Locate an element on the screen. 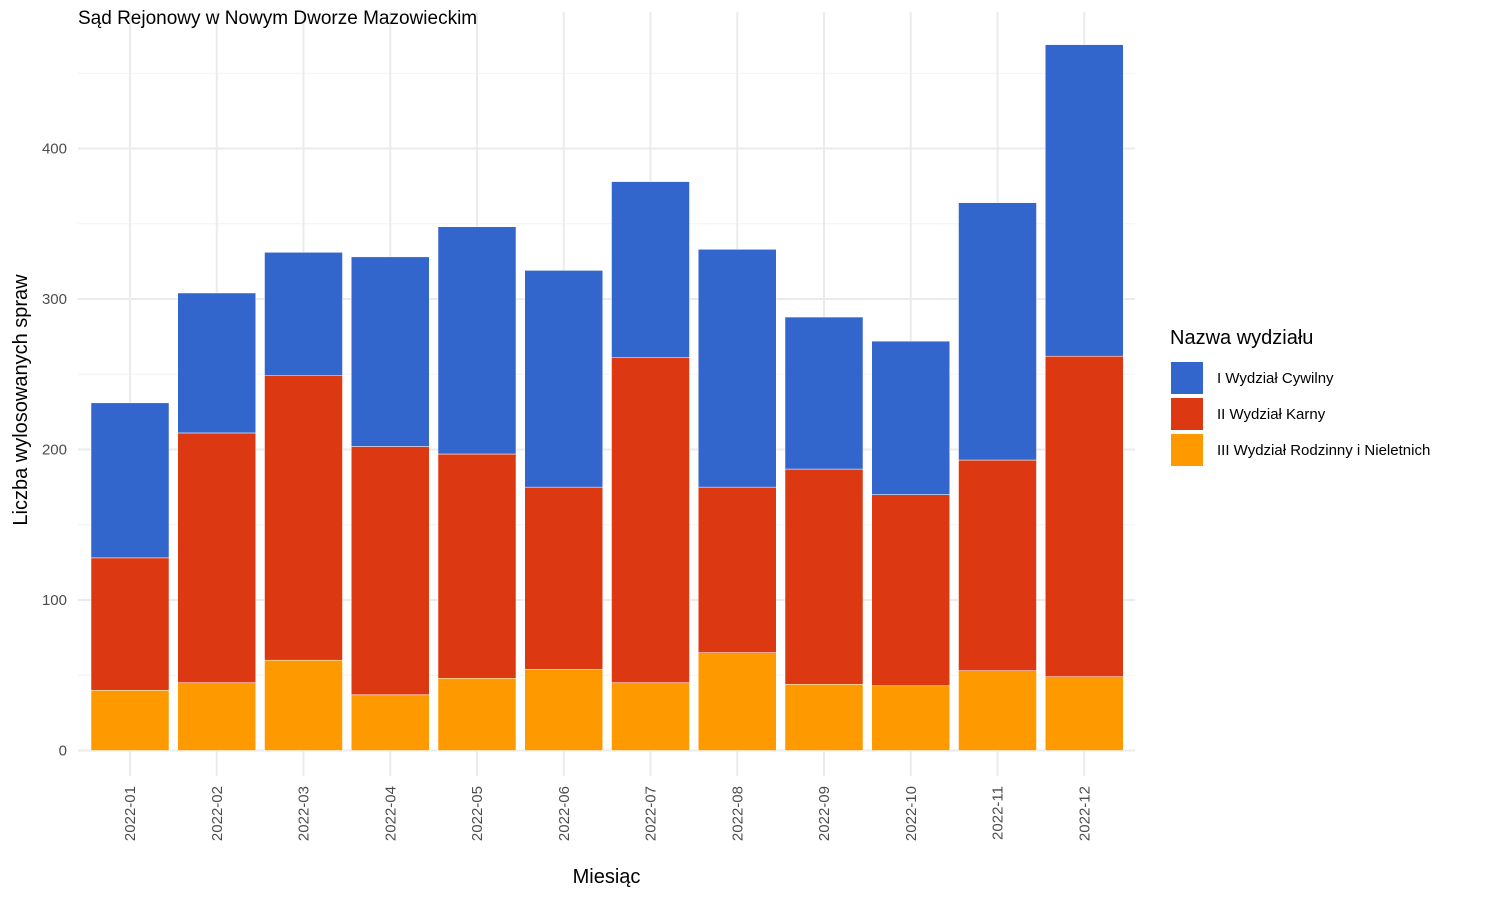 This screenshot has height=900, width=1500. x-tick-label: 2022-08 is located at coordinates (737, 813).